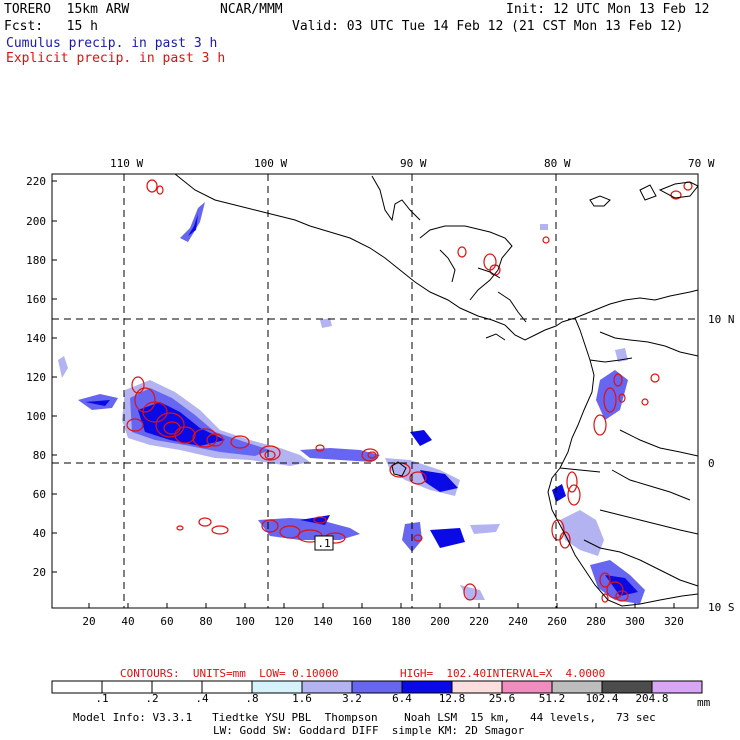 The width and height of the screenshot is (740, 740). What do you see at coordinates (102, 698) in the screenshot?
I see `colorbar-label: .1` at bounding box center [102, 698].